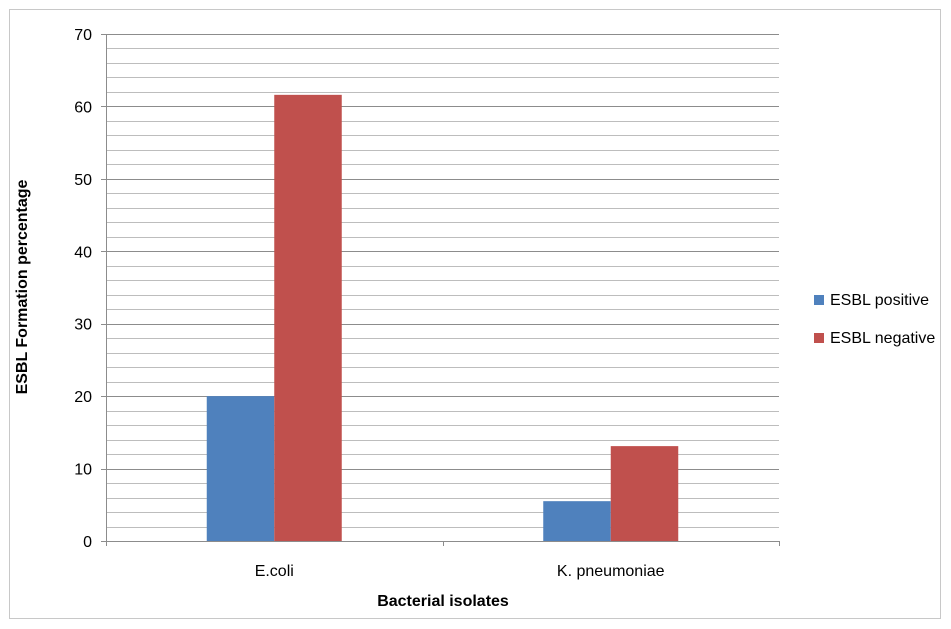  Describe the element at coordinates (83, 325) in the screenshot. I see `y-tick-label: 30` at that location.